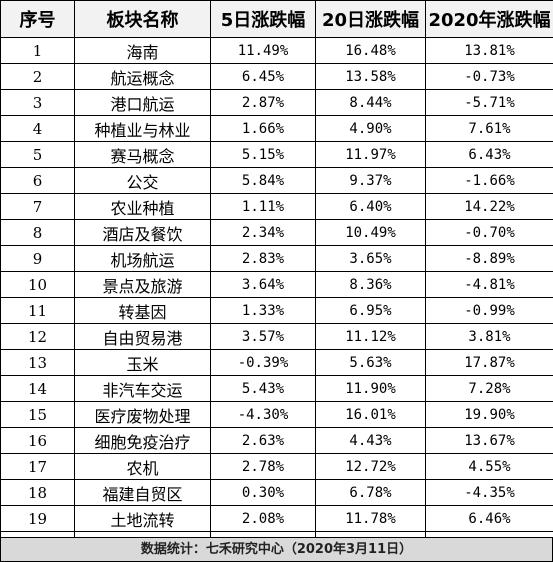 The height and width of the screenshot is (562, 553). I want to click on change-2020-cell: -0.70%, so click(489, 232).